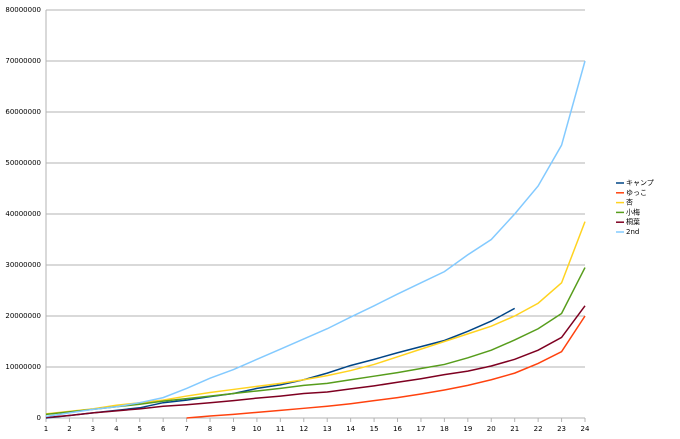  I want to click on x-tick-label: 16, so click(397, 429).